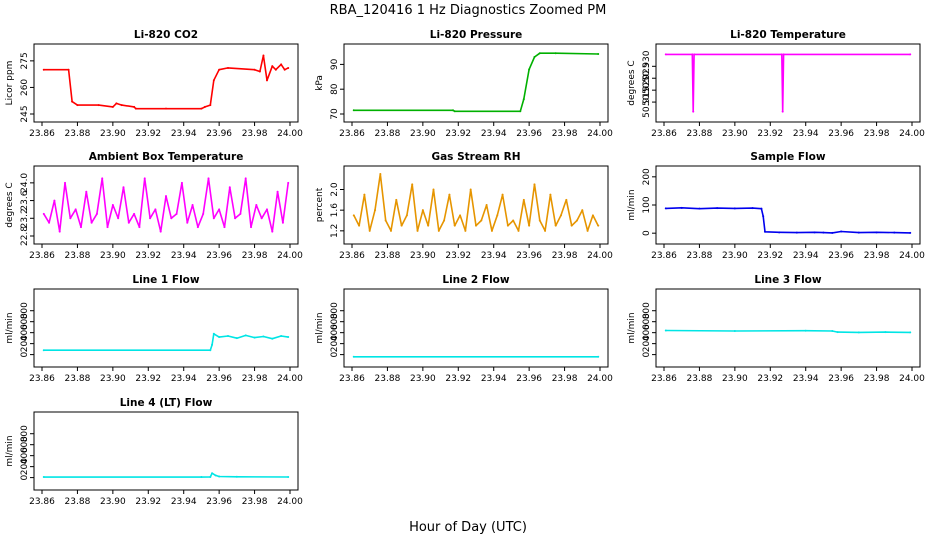  Describe the element at coordinates (25, 236) in the screenshot. I see `y-tick-label: 22.8` at that location.